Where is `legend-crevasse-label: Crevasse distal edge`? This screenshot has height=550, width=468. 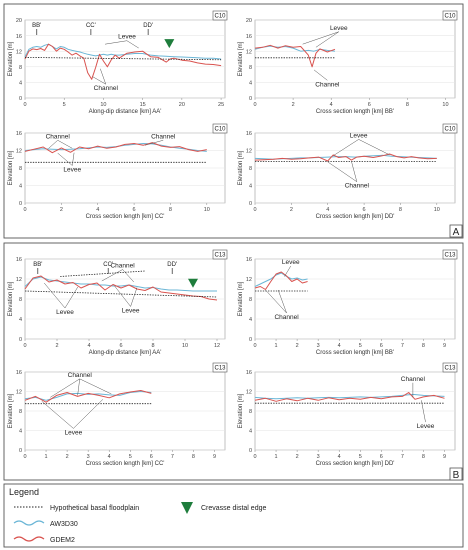
legend-crevasse-label: Crevasse distal edge is located at coordinates (233, 508).